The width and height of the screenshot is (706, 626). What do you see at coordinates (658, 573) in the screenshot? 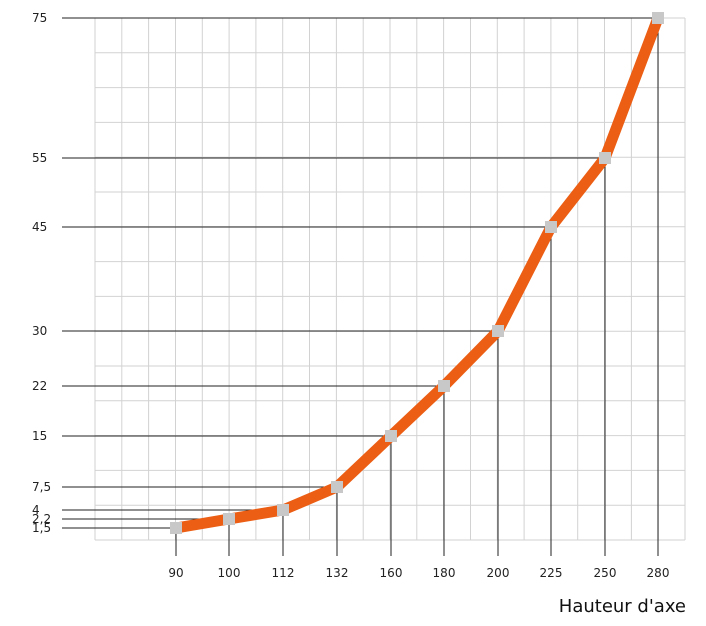
I see `x-tick-label: 280` at bounding box center [658, 573].